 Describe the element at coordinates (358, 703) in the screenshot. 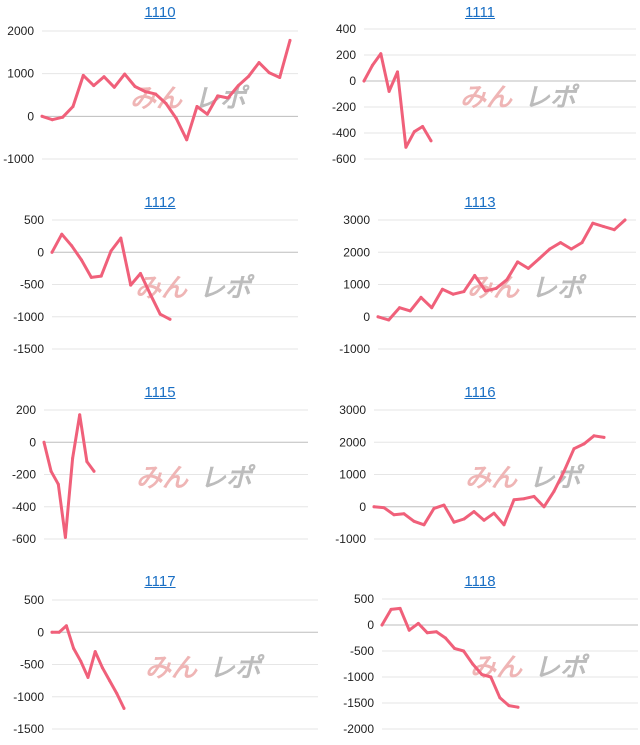

I see `y-tick-label: -1500` at that location.